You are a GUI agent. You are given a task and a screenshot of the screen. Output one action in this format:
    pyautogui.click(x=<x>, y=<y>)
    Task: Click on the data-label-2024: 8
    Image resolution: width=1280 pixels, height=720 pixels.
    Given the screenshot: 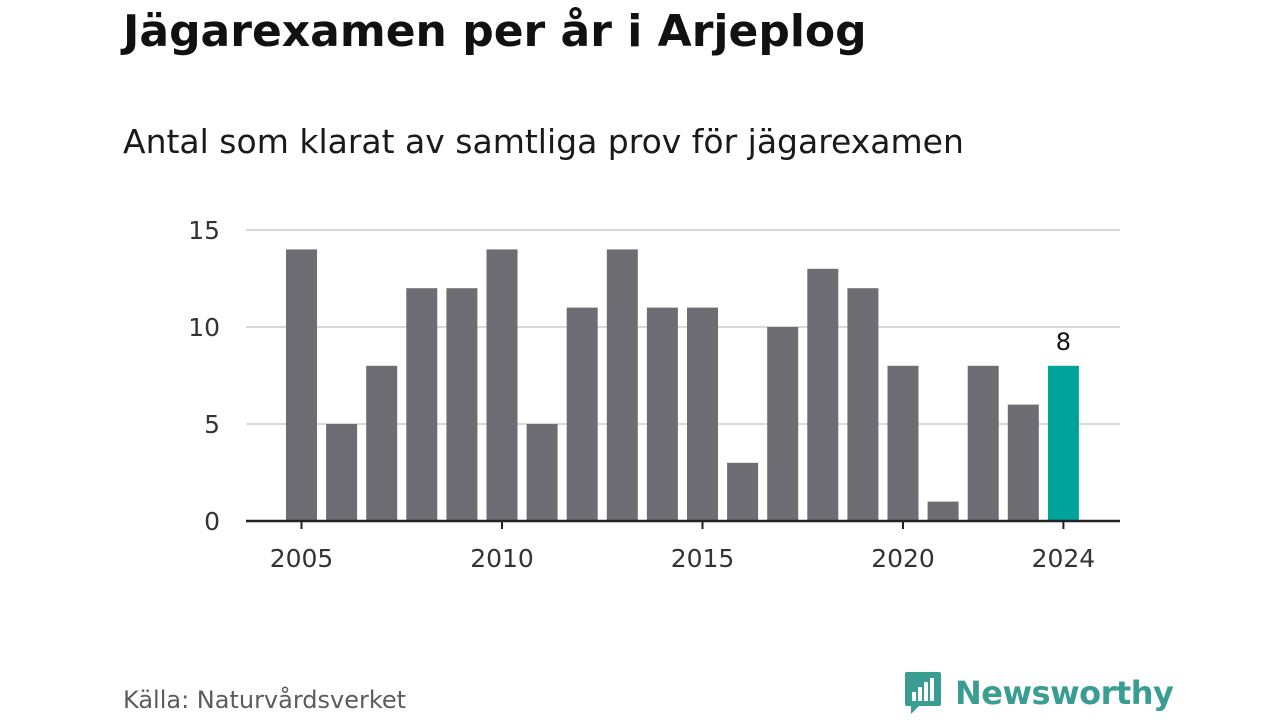 What is the action you would take?
    pyautogui.click(x=1063, y=342)
    